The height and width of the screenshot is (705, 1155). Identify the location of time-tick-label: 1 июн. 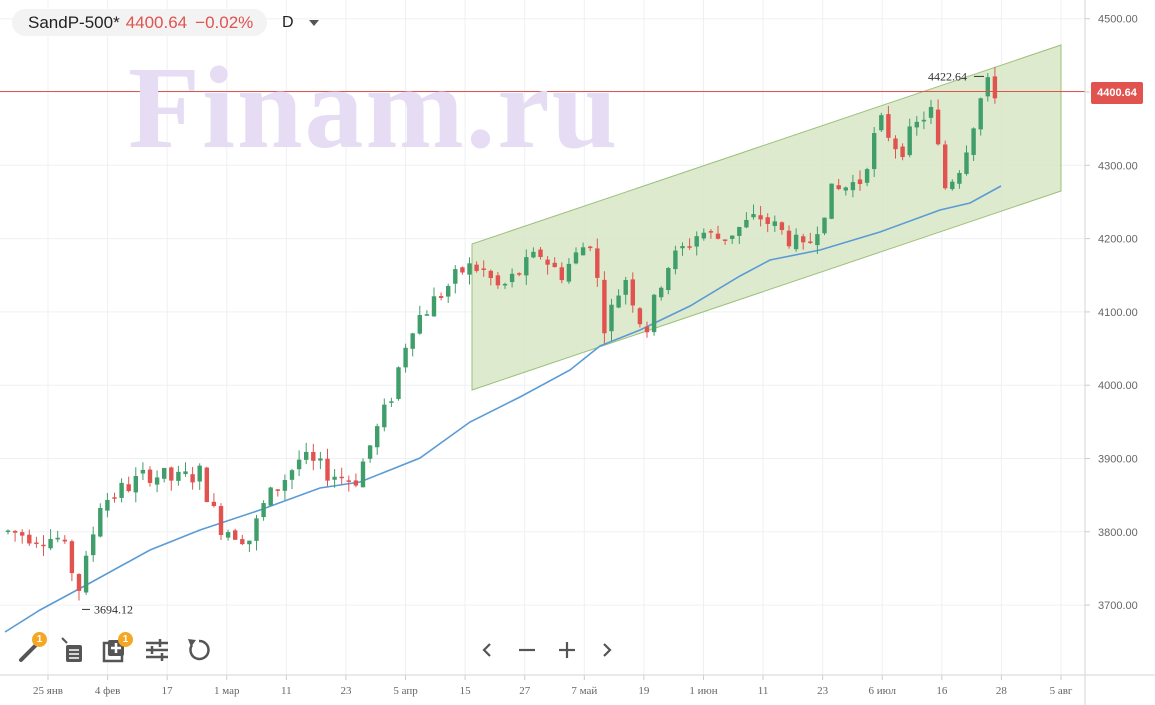
(703, 691).